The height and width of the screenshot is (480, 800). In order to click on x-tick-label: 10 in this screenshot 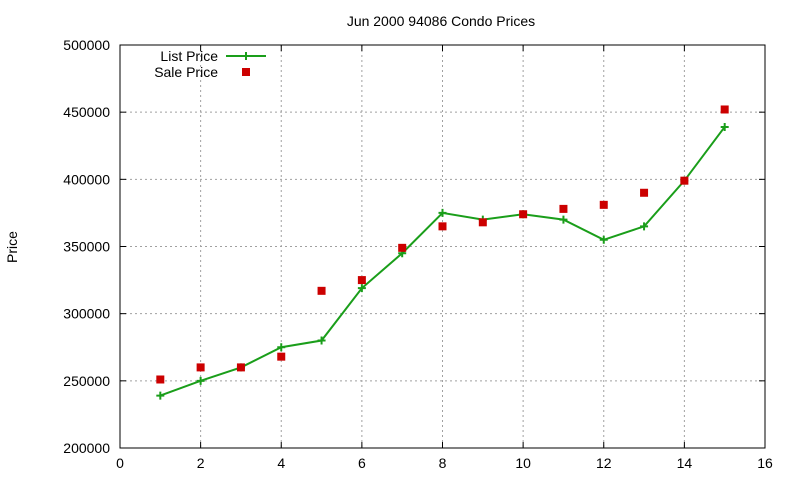, I will do `click(523, 463)`.